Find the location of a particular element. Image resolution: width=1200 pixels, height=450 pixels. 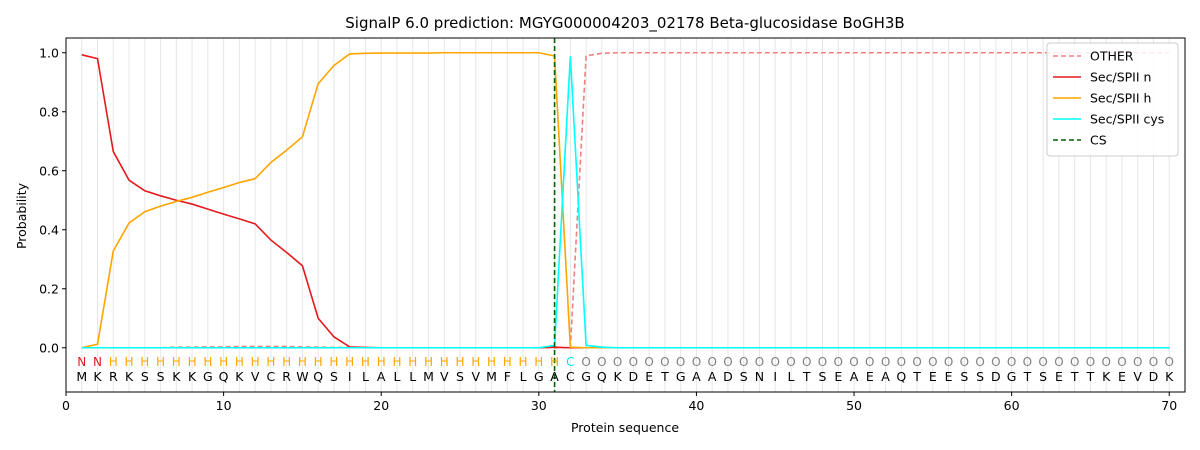

sequence-residue: V is located at coordinates (255, 376).